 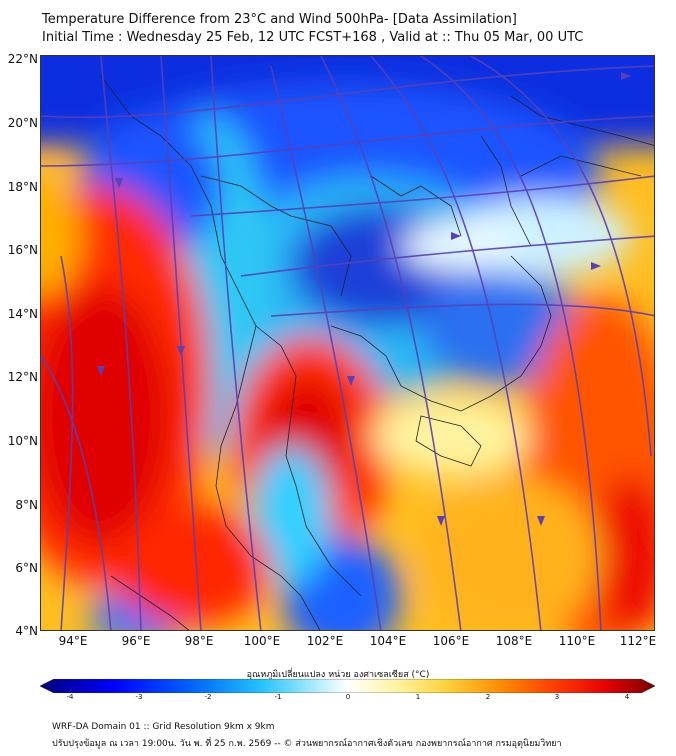 What do you see at coordinates (388, 641) in the screenshot?
I see `lon-label: 104°E` at bounding box center [388, 641].